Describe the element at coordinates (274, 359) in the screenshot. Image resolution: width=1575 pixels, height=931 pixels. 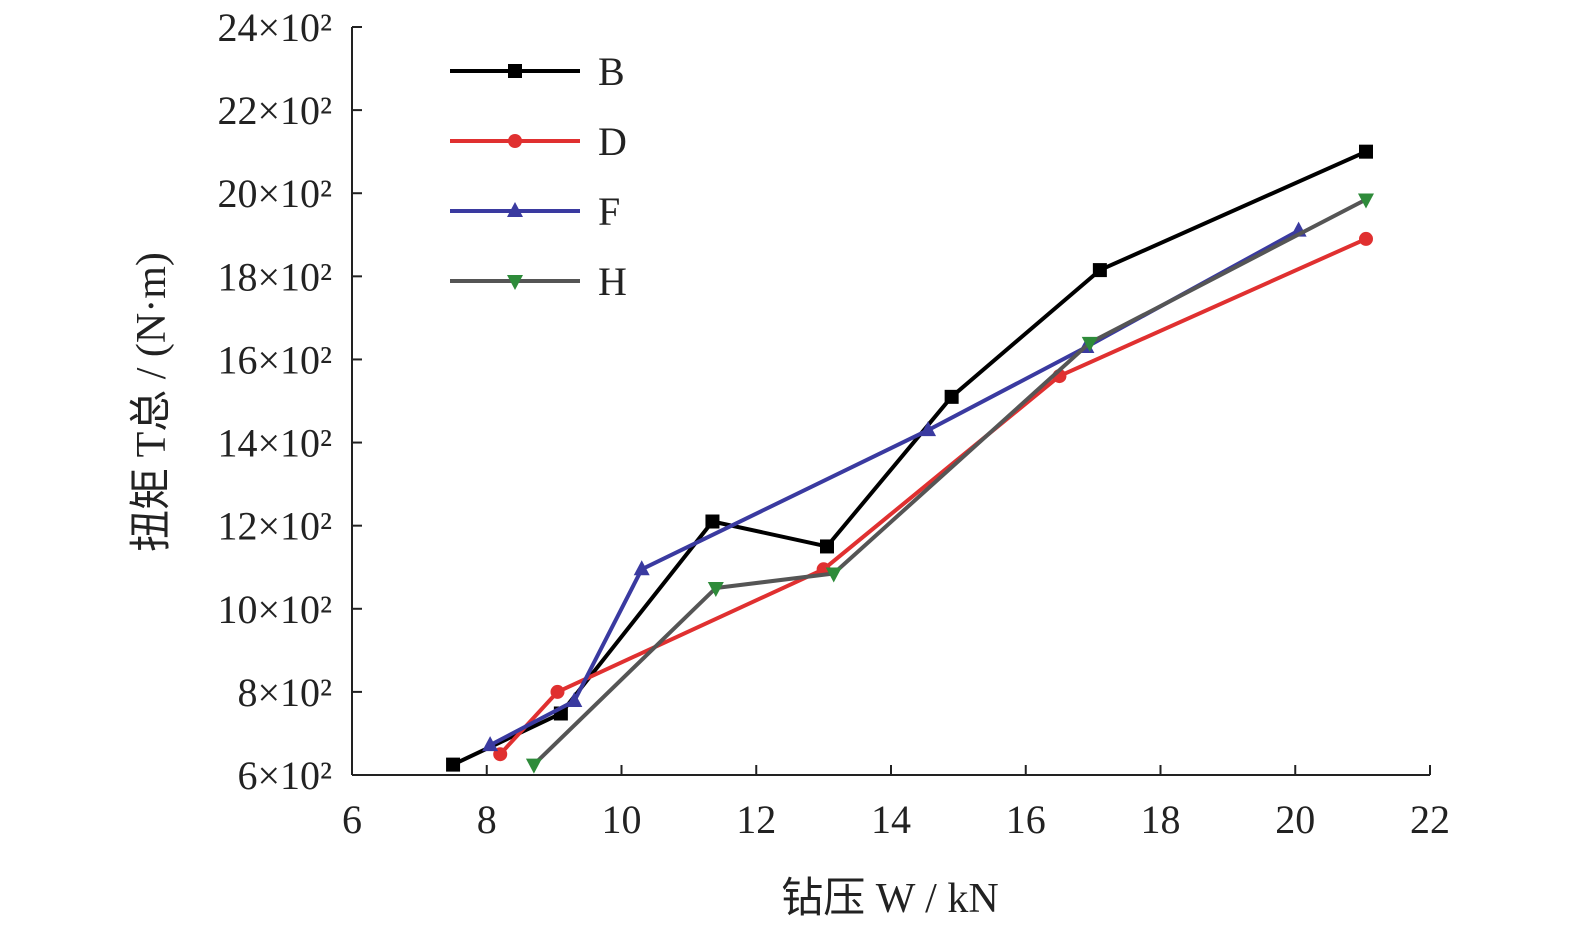
I see `y-tick-label: 16×10²` at that location.